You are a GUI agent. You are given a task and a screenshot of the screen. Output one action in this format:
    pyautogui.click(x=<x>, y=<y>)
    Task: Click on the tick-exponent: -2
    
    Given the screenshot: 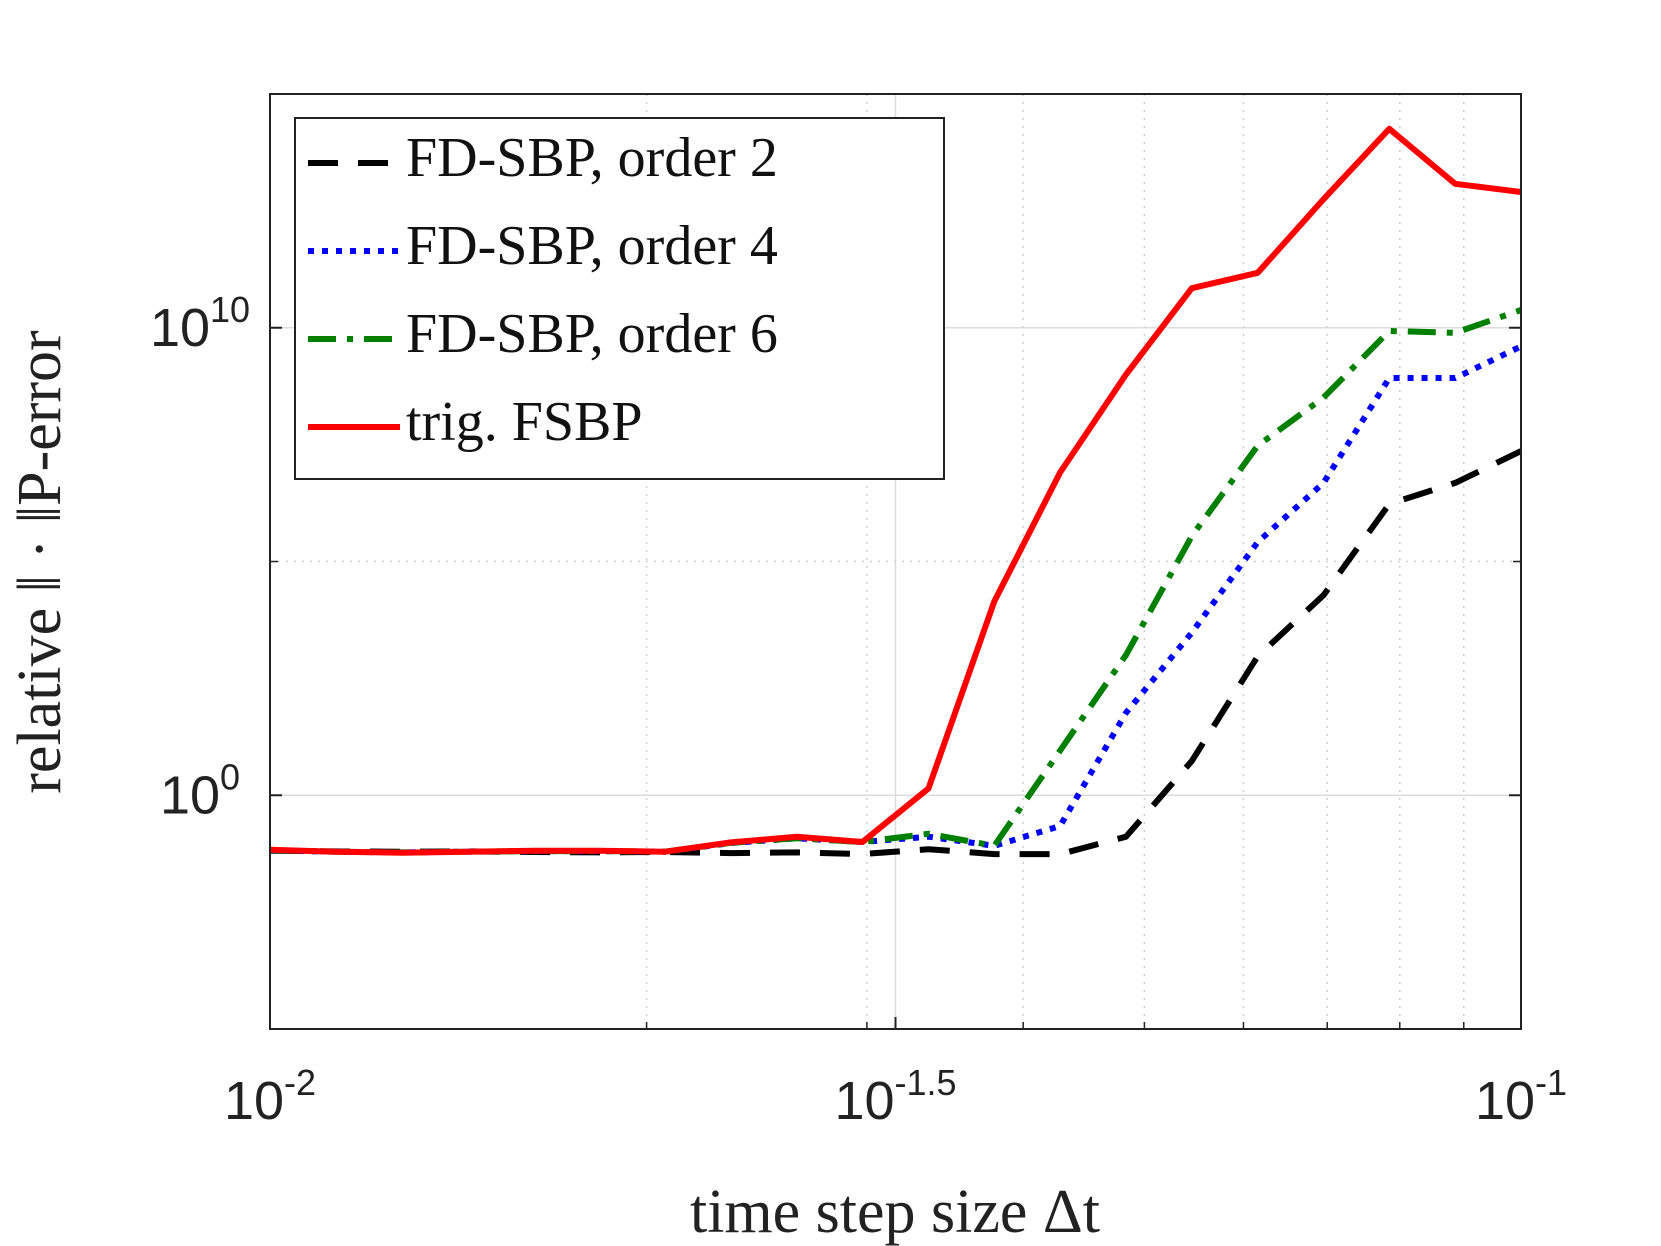 What is the action you would take?
    pyautogui.click(x=300, y=1082)
    